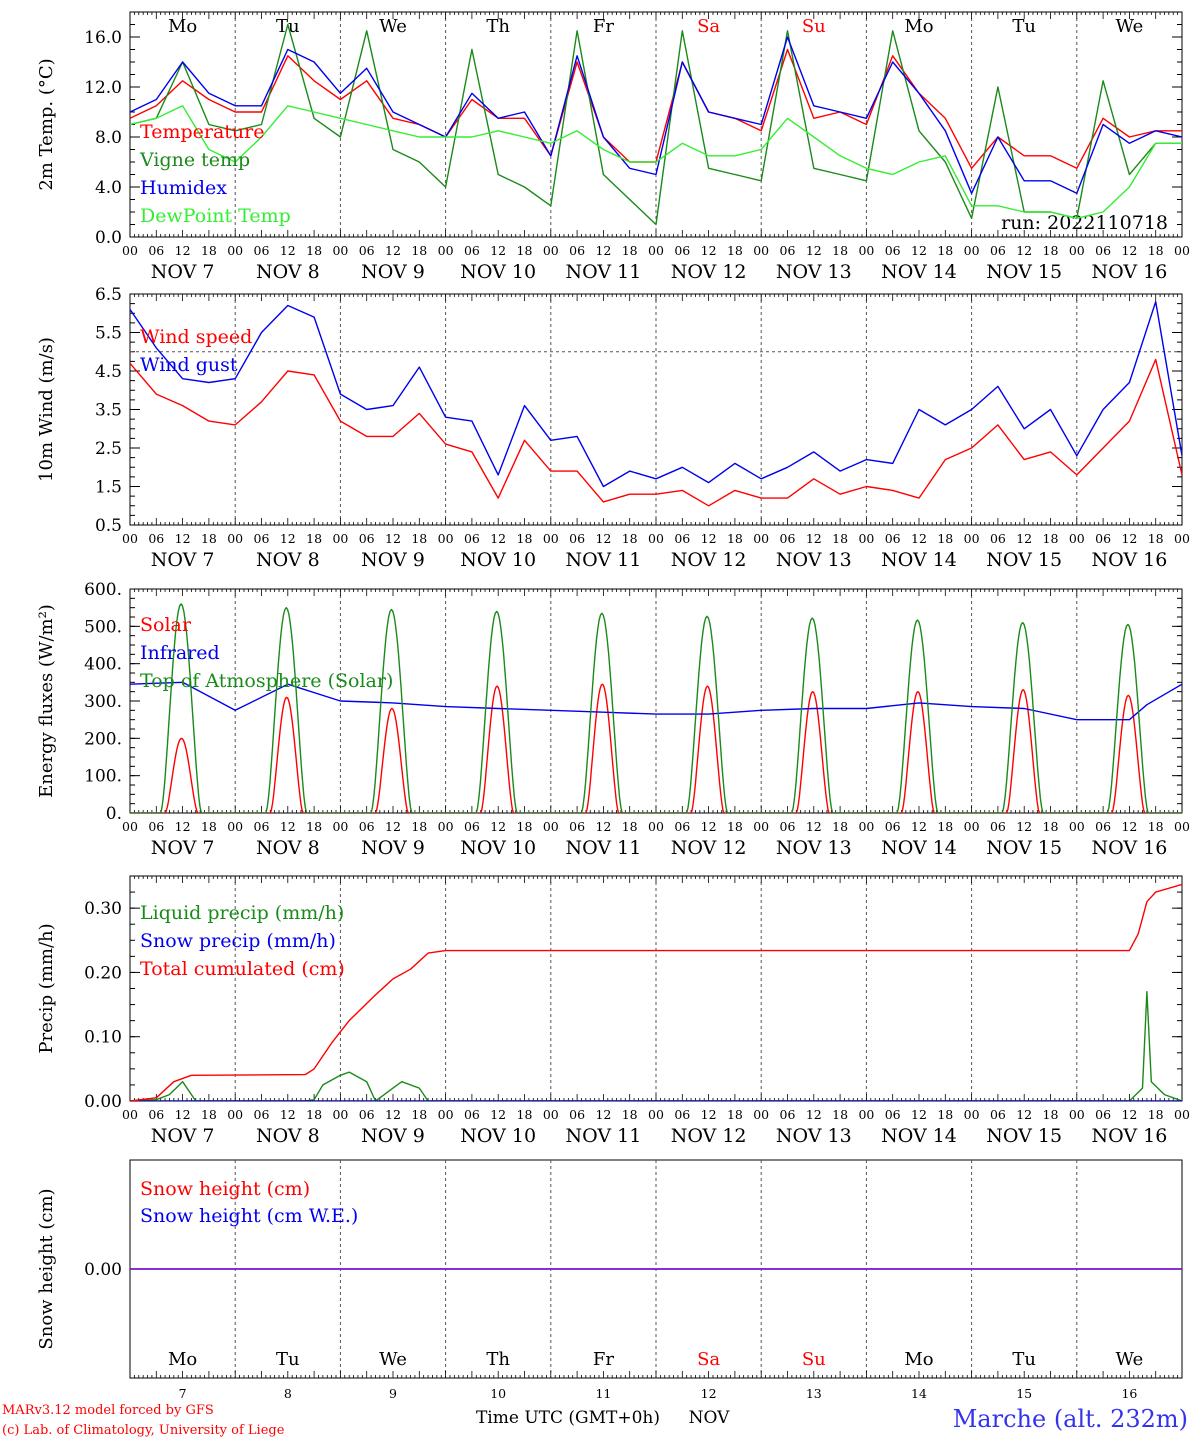 This screenshot has width=1194, height=1440. I want to click on panel-frame, so click(656, 124).